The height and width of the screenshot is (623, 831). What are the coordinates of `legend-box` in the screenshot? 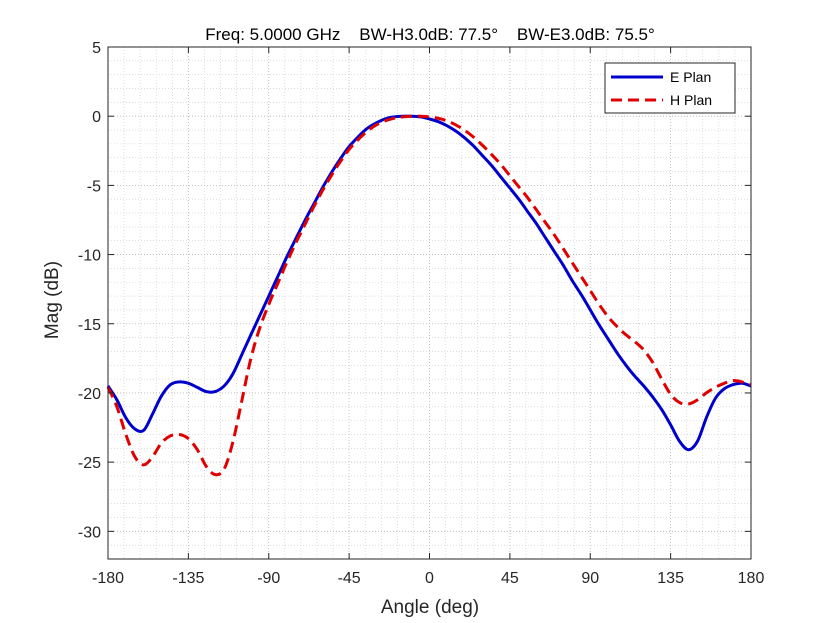 It's located at (670, 88).